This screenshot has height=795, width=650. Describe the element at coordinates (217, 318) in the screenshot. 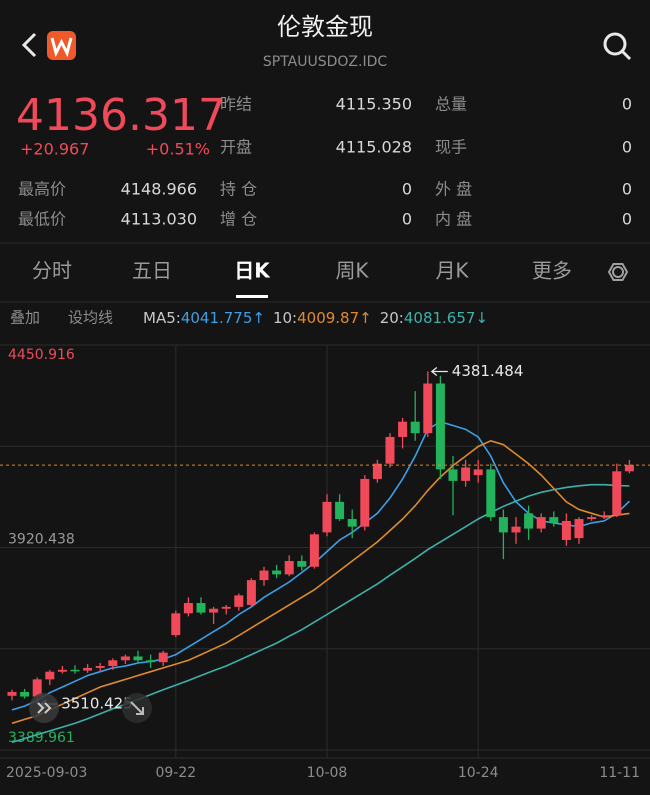

I see `legend-value: 4041.775` at that location.